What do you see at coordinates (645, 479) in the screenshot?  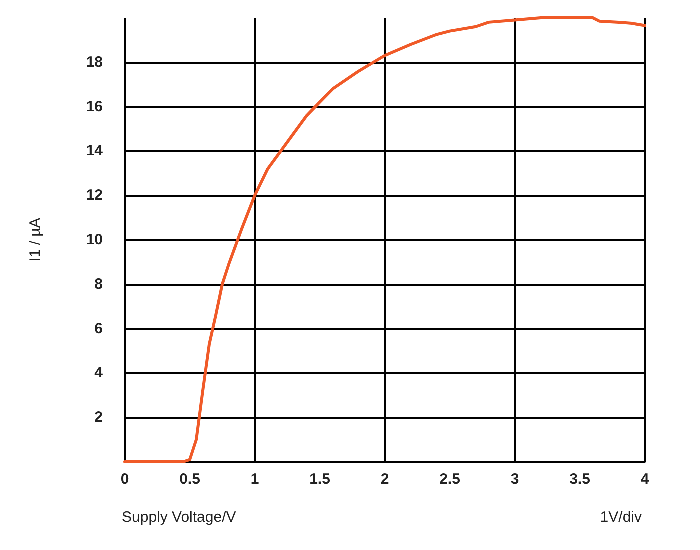 I see `x-tick-label: 4` at bounding box center [645, 479].